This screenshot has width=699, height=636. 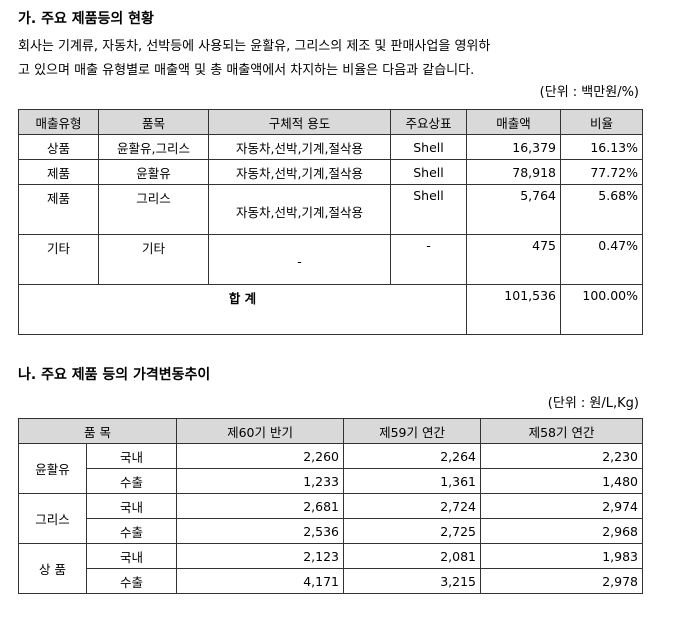 What do you see at coordinates (601, 147) in the screenshot?
I see `cell: 16.13%` at bounding box center [601, 147].